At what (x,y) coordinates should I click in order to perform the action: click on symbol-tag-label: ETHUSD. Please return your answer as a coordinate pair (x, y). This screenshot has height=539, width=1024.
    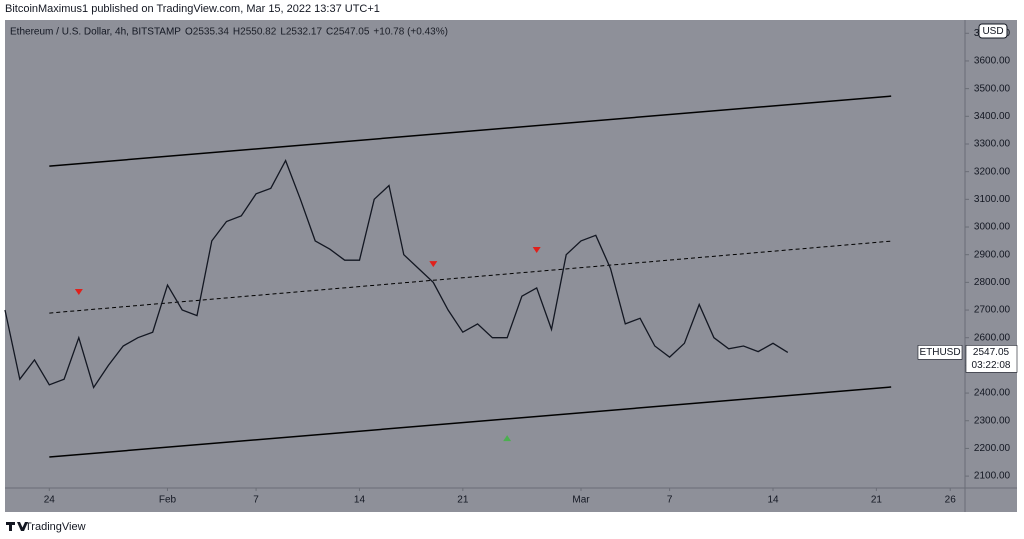
    Looking at the image, I should click on (939, 352).